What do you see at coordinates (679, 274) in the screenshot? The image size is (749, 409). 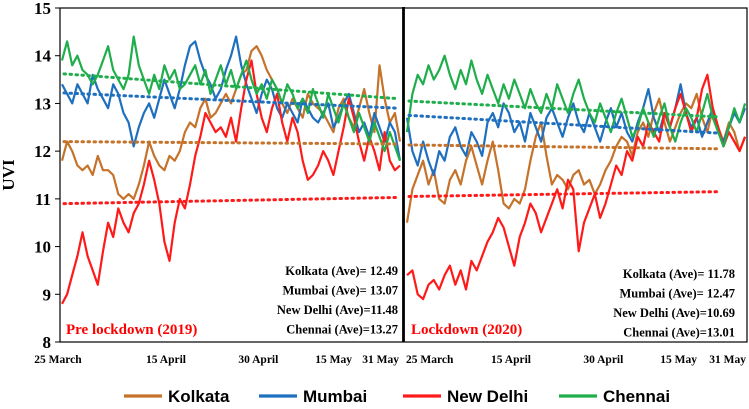 I see `average-label-lock-kolkata: Kolkata (Ave)= 11.78` at bounding box center [679, 274].